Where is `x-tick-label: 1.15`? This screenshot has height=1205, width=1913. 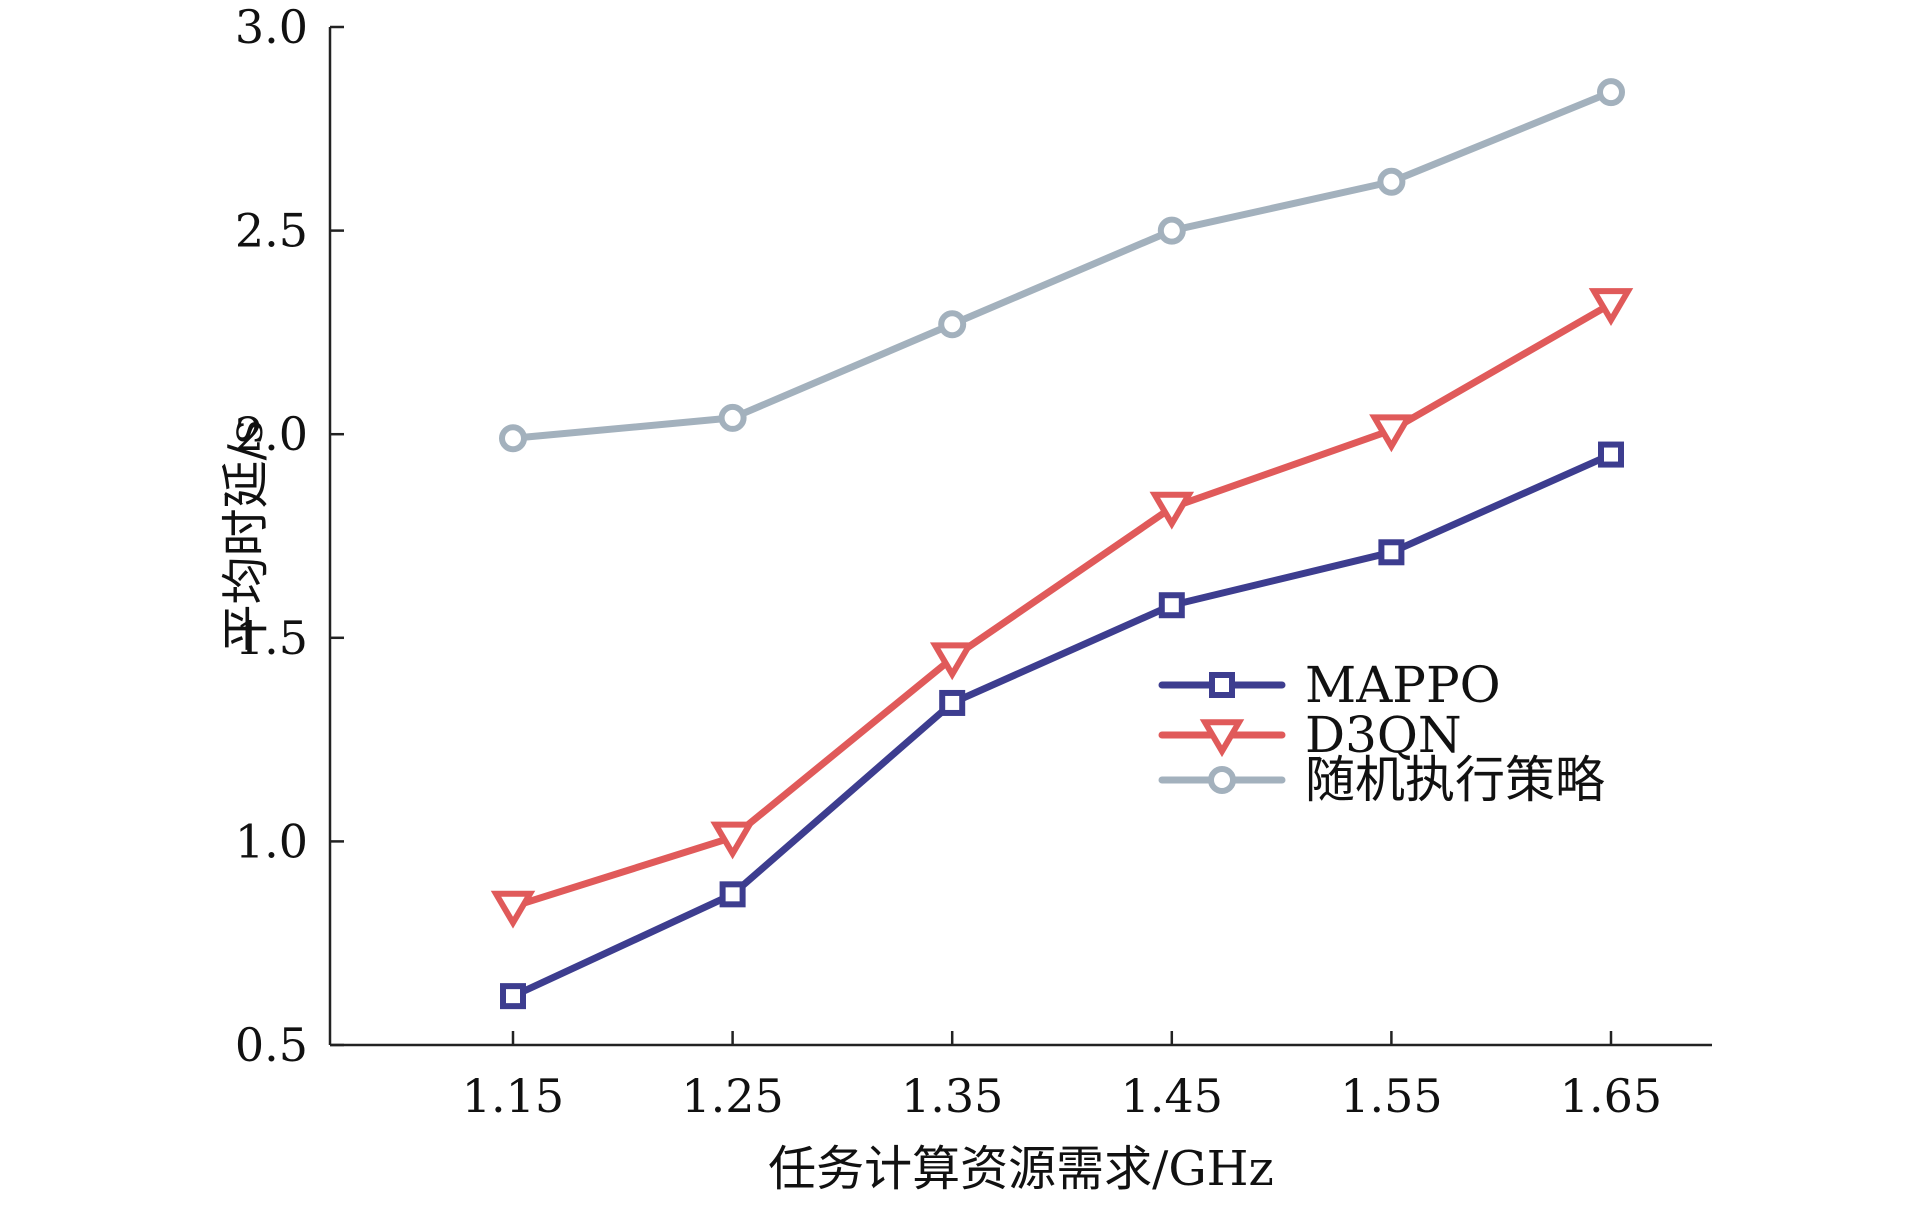
x-tick-label: 1.15 is located at coordinates (513, 1096).